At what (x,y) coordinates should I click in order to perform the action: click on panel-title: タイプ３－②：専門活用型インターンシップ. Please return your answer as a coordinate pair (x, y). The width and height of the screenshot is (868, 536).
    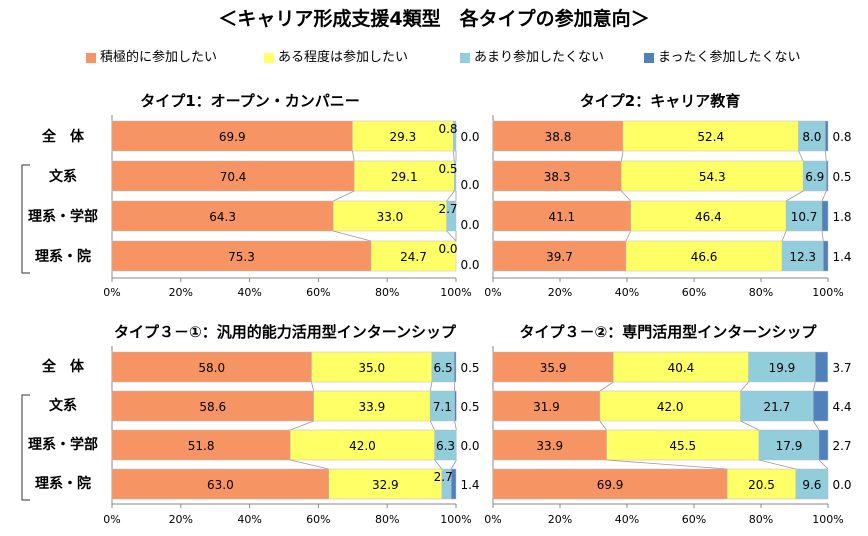
    Looking at the image, I should click on (669, 332).